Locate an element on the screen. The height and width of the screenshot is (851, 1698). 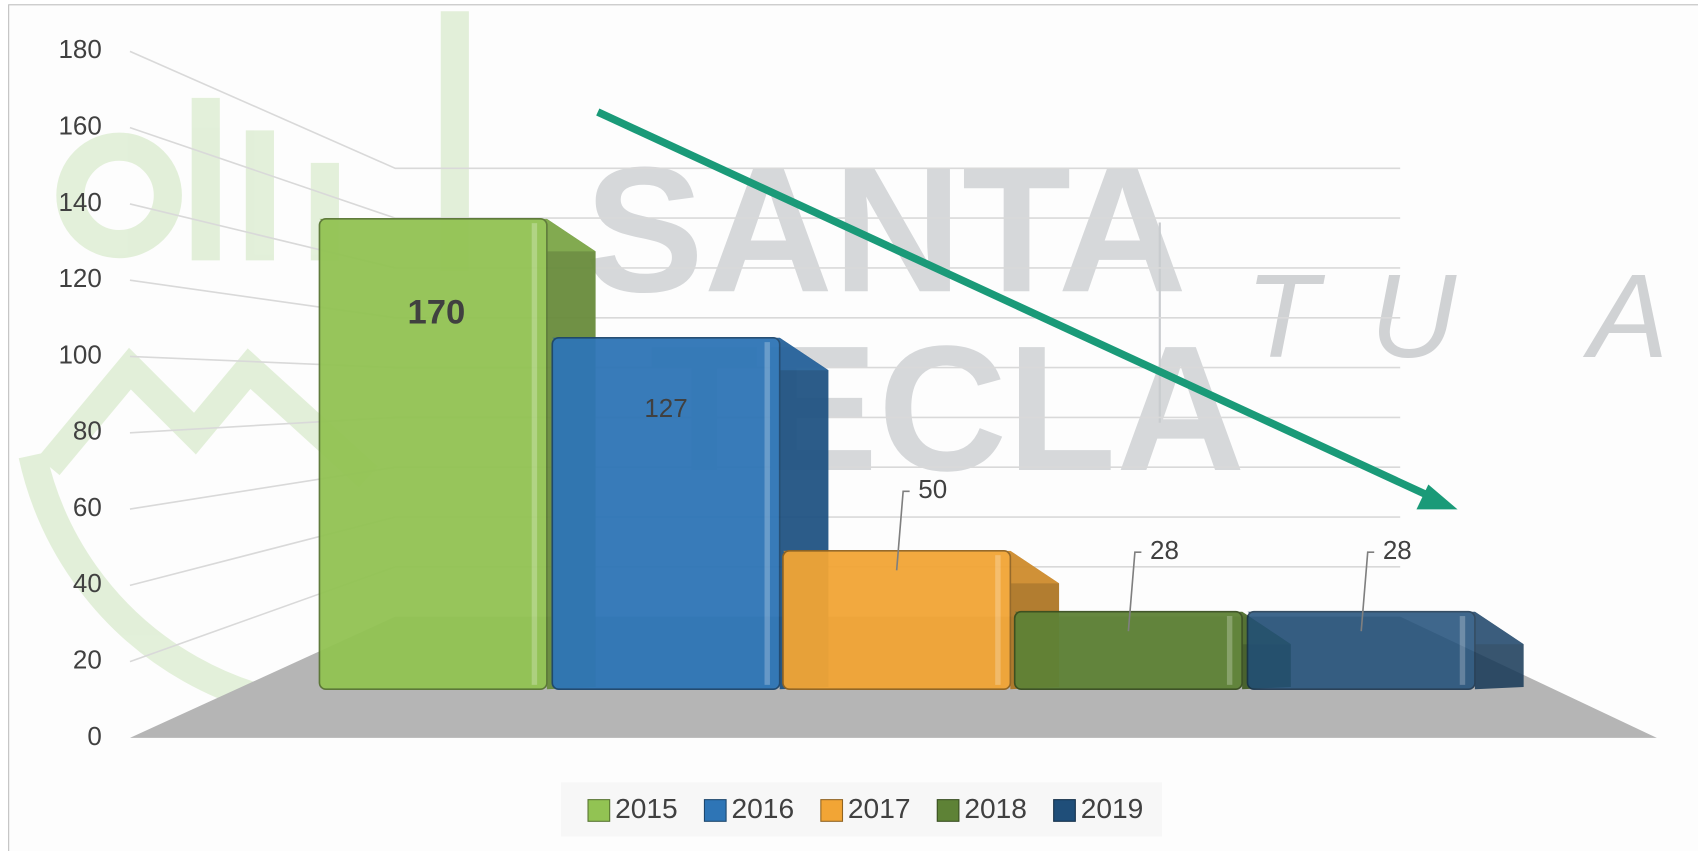
legend-label: 2015 is located at coordinates (646, 808).